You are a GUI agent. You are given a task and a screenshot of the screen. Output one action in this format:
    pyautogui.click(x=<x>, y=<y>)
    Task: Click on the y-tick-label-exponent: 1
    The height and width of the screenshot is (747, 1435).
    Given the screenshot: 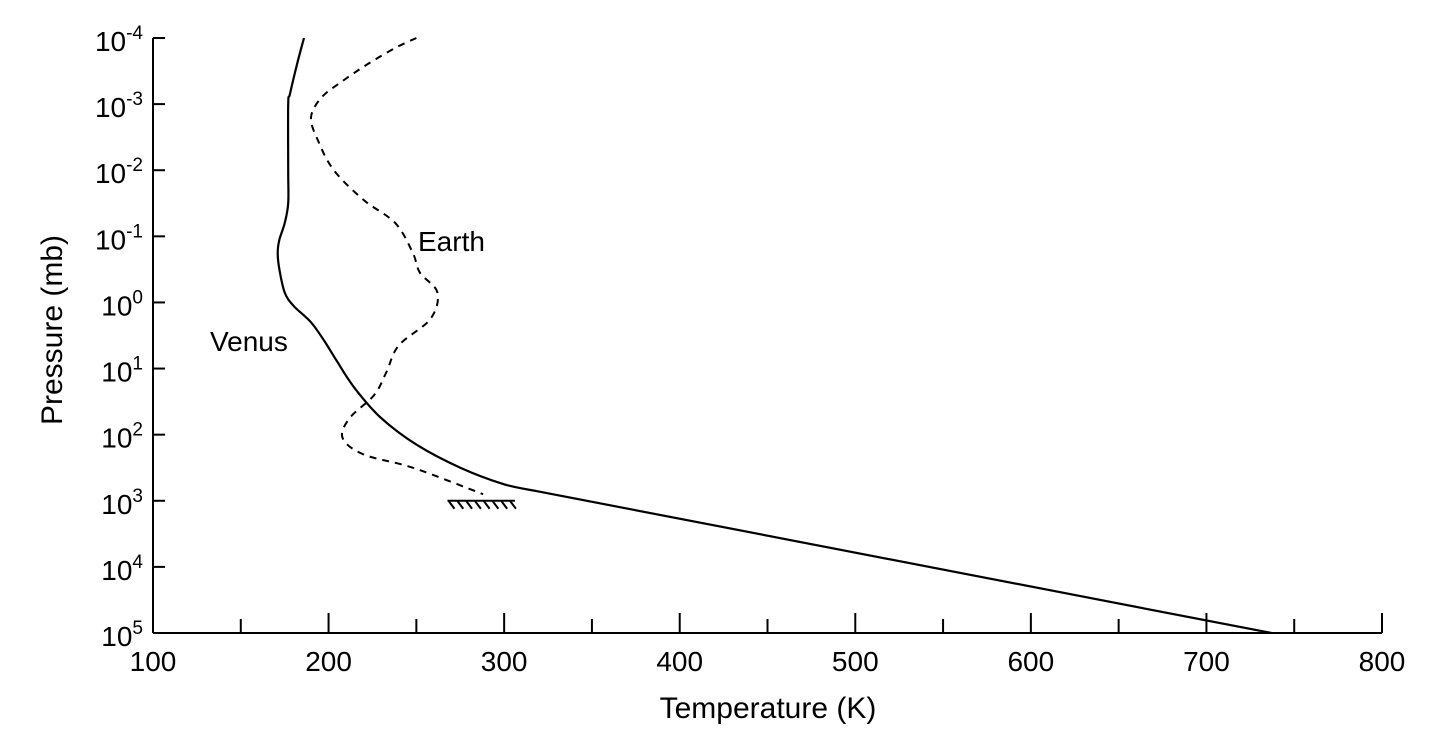 What is the action you would take?
    pyautogui.click(x=137, y=364)
    